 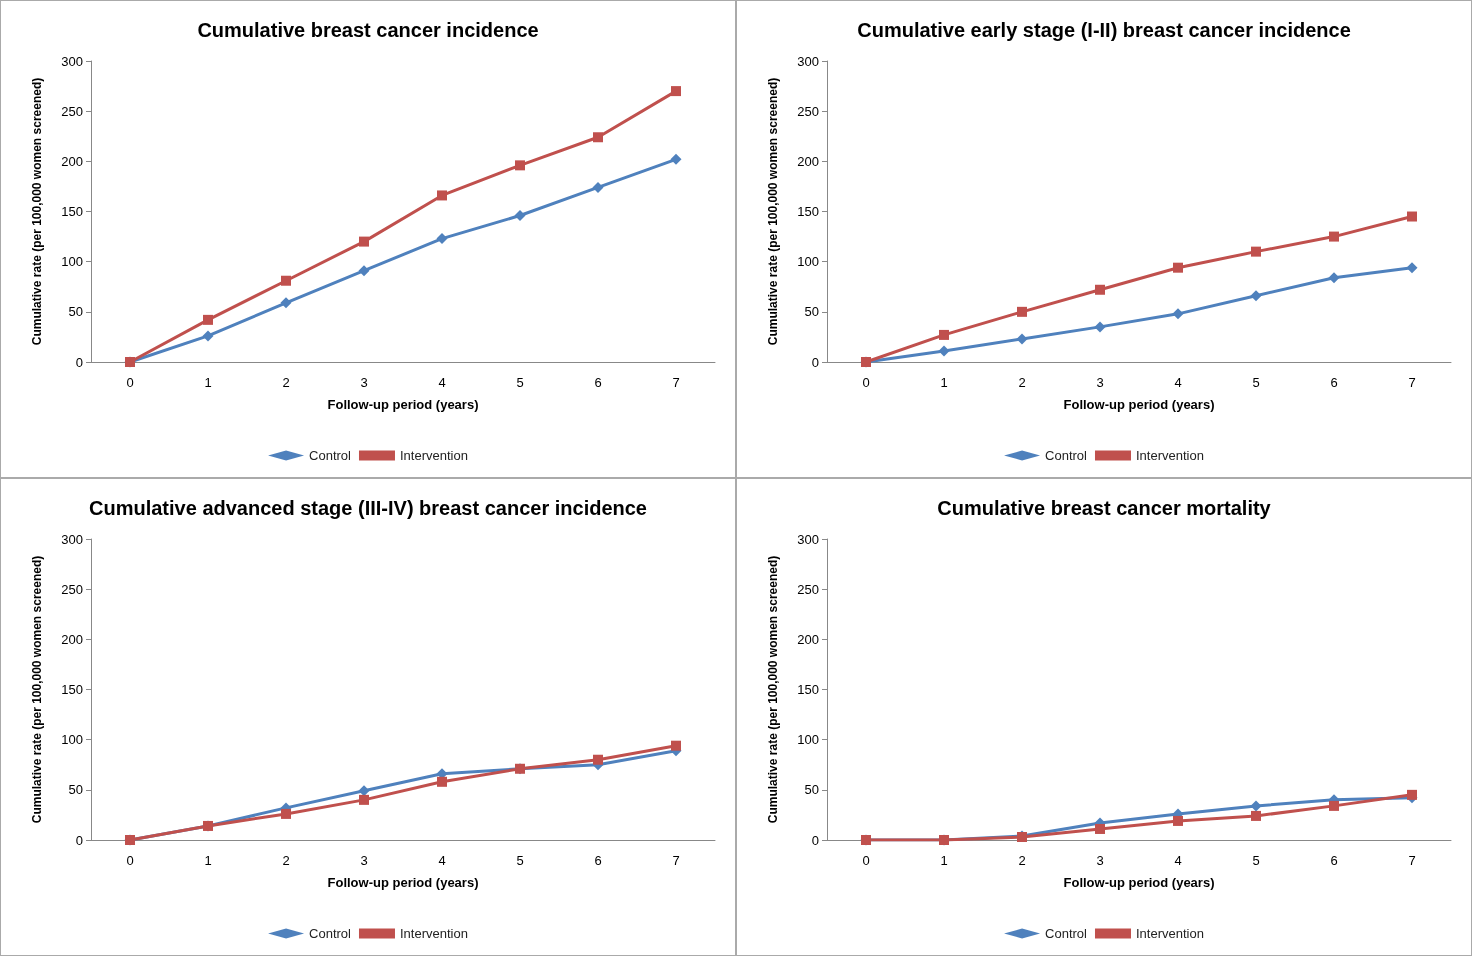 What do you see at coordinates (1104, 30) in the screenshot?
I see `chart-title: Cumulative early stage (I-II) breast cancer incidence` at bounding box center [1104, 30].